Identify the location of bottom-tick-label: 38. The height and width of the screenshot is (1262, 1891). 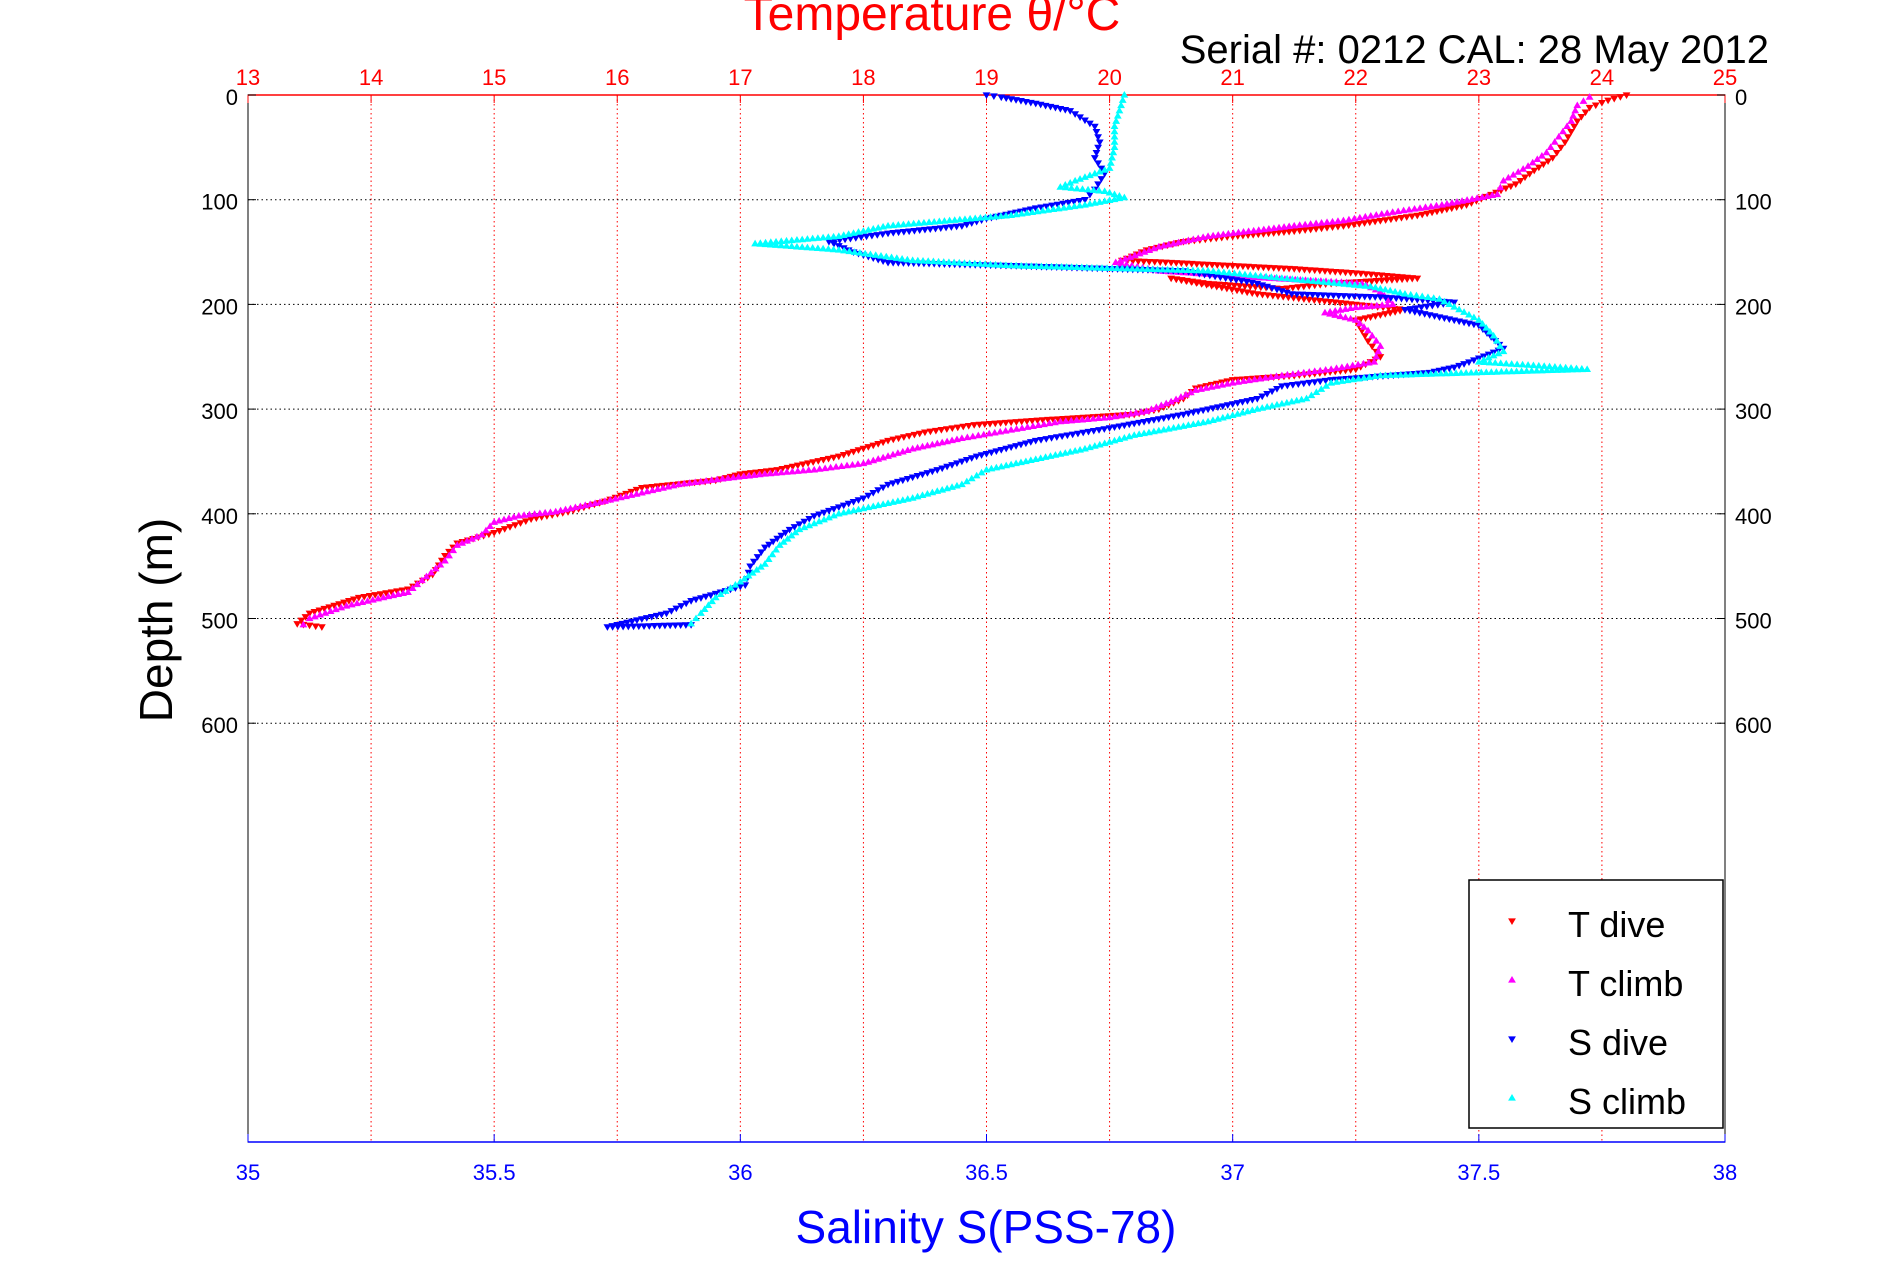
(1725, 1172).